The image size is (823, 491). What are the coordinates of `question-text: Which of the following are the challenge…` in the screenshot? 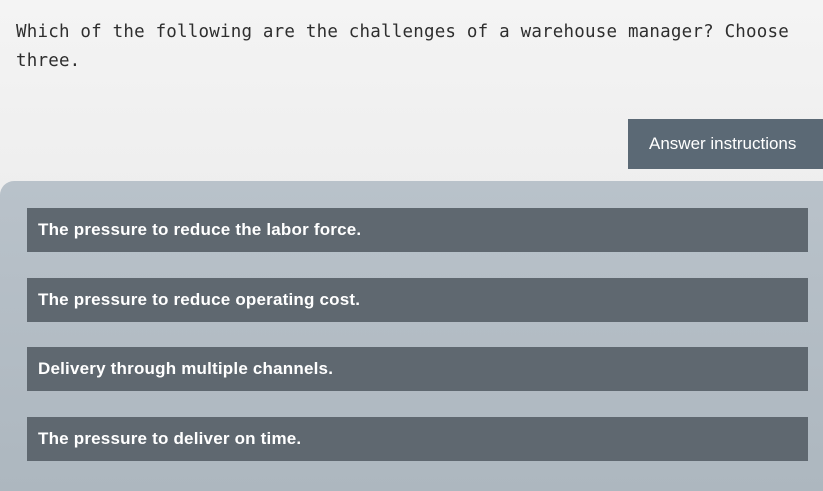 It's located at (402, 46).